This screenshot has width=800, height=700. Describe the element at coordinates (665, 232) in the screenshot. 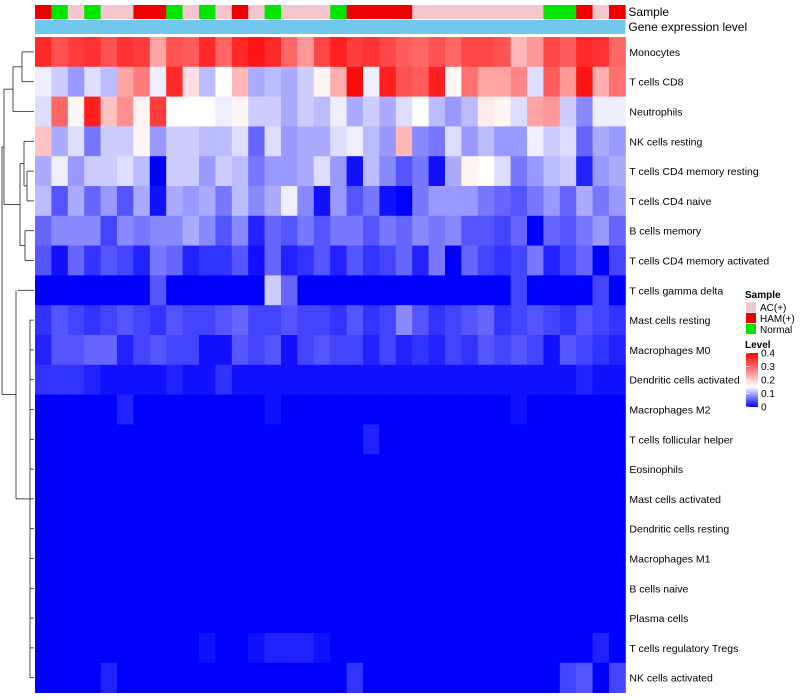

I see `row-label: B cells memory` at that location.